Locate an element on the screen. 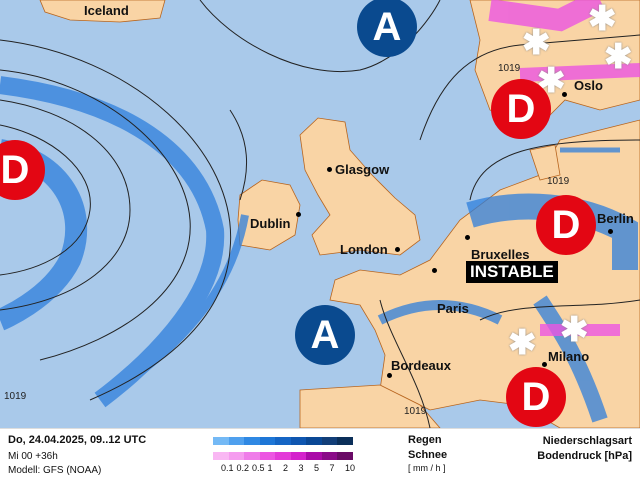  rain-color-scale is located at coordinates (283, 441).